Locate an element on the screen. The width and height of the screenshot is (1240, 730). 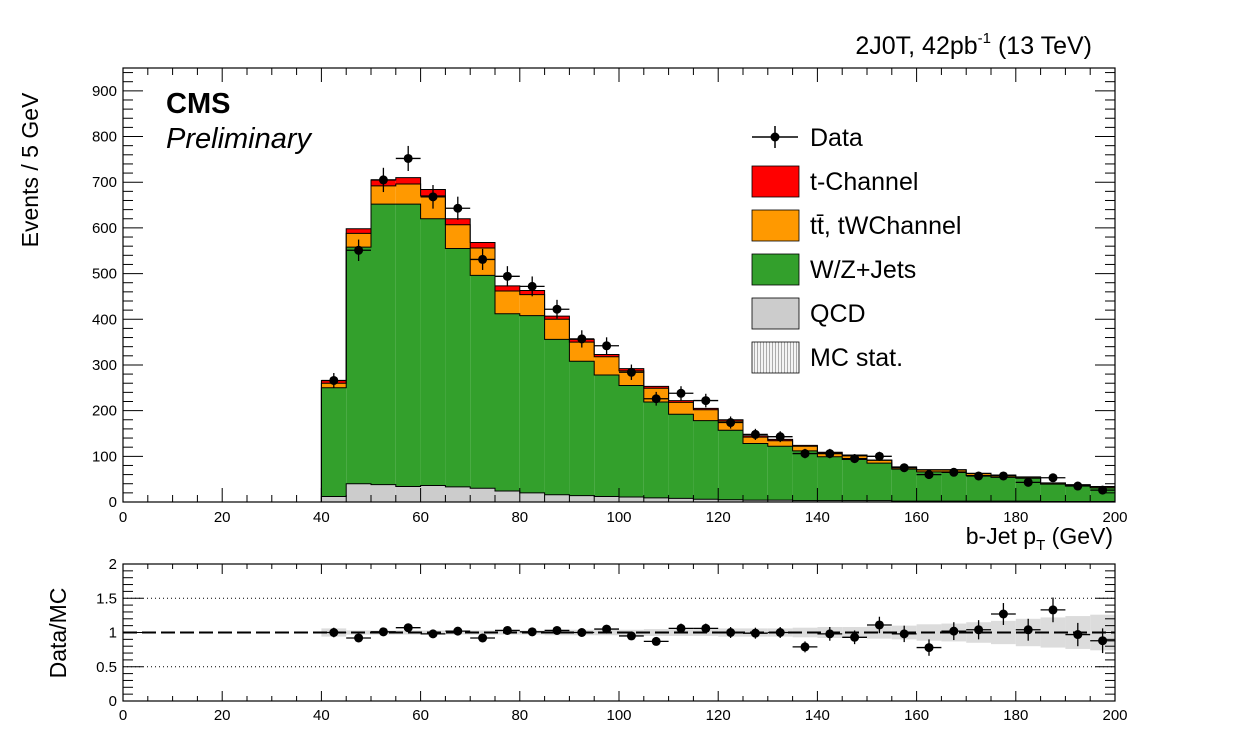
ratio-y-tick-label: 2 is located at coordinates (113, 564).